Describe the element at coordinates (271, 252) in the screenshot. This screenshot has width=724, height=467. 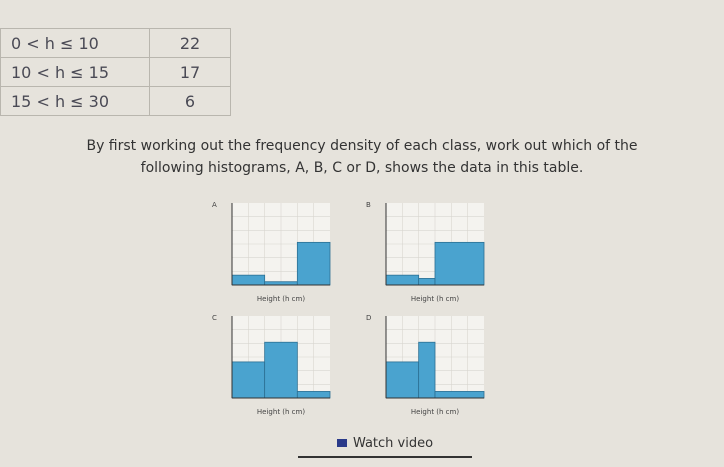
I see `histogram: A Height (h cm)` at that location.